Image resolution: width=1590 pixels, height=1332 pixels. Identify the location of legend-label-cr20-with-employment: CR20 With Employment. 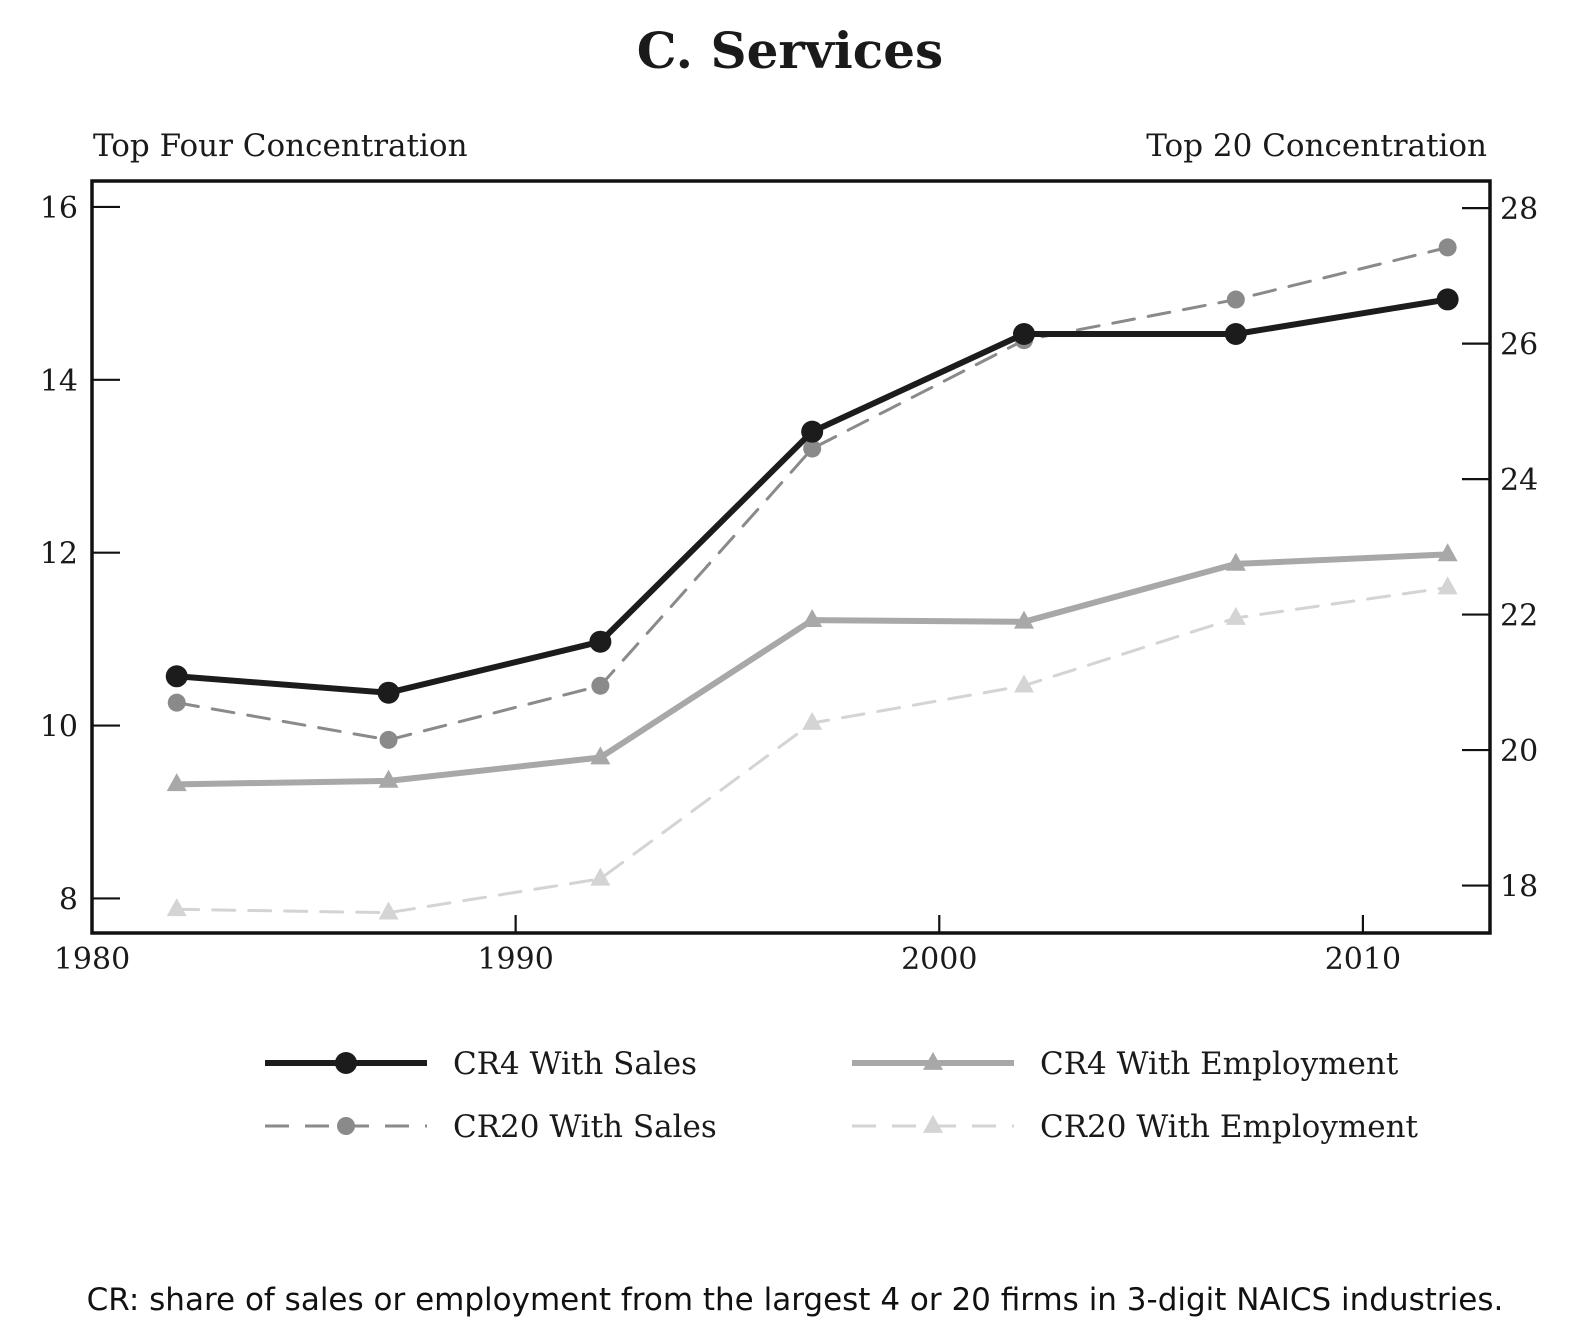
(1229, 1127).